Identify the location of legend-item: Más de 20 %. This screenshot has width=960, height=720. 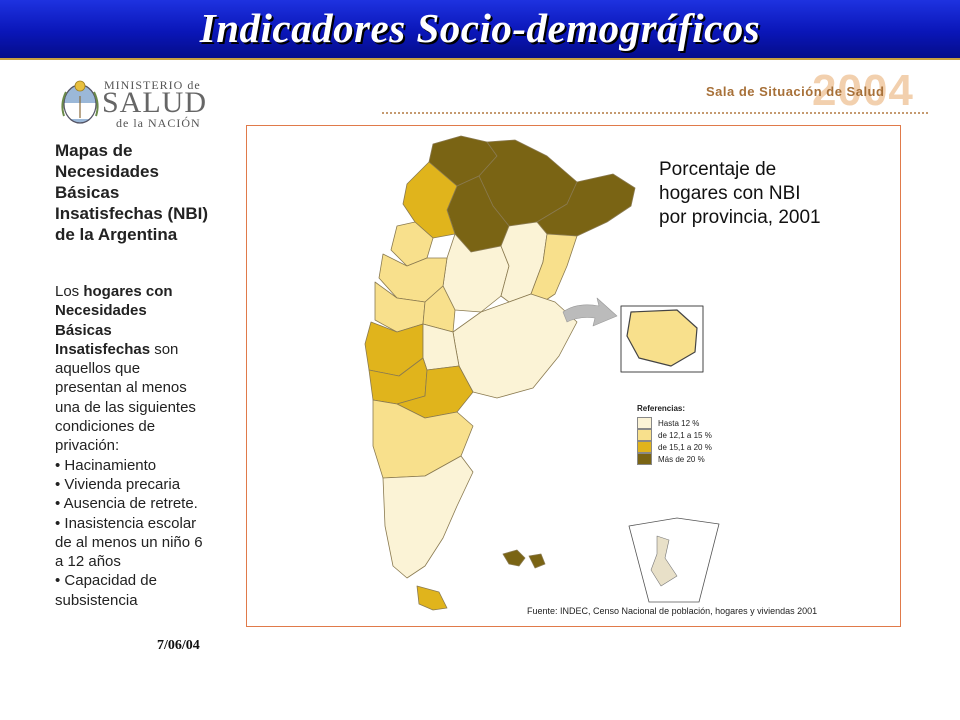
(674, 459).